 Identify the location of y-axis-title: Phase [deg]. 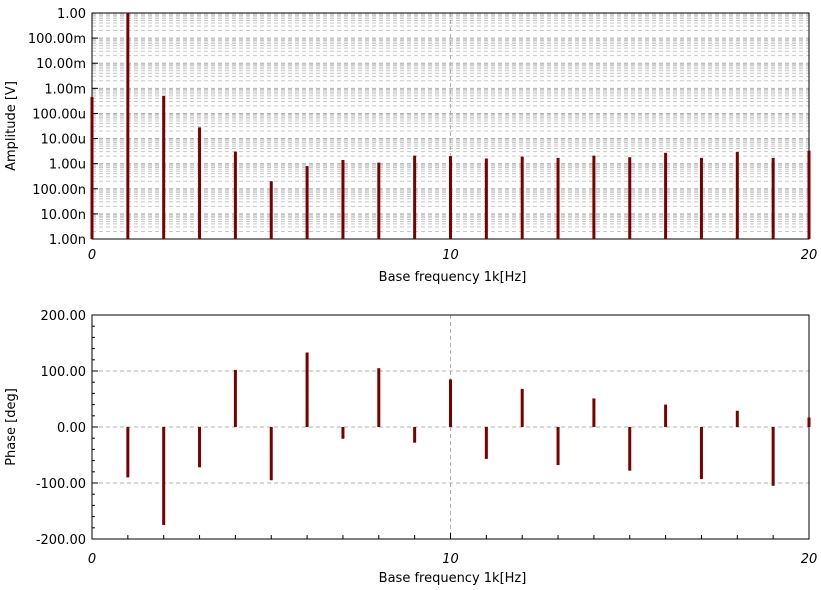
(11, 427).